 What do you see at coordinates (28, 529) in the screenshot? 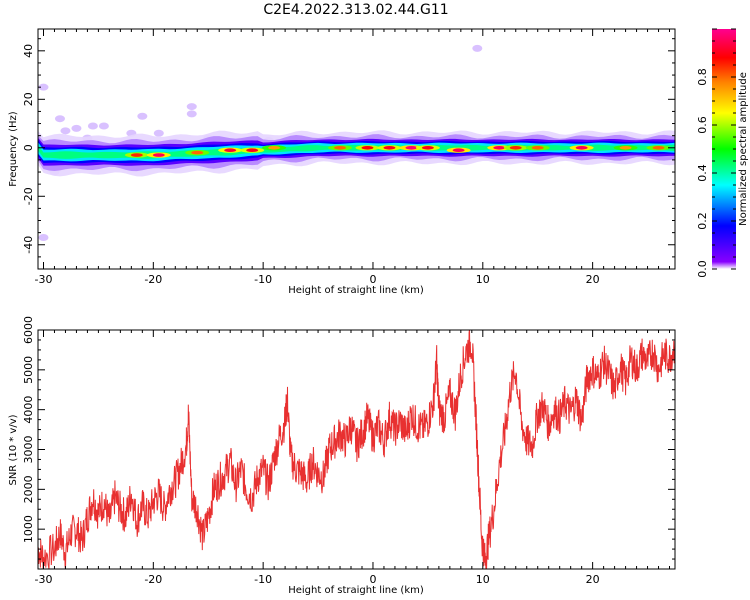
I see `snr-ytick-label: 1000` at bounding box center [28, 529].